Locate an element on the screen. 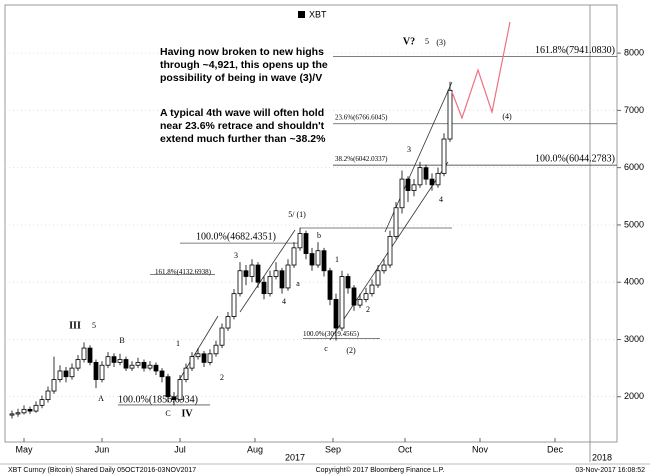 This screenshot has width=650, height=476. x-tick-label: Sep is located at coordinates (333, 449).